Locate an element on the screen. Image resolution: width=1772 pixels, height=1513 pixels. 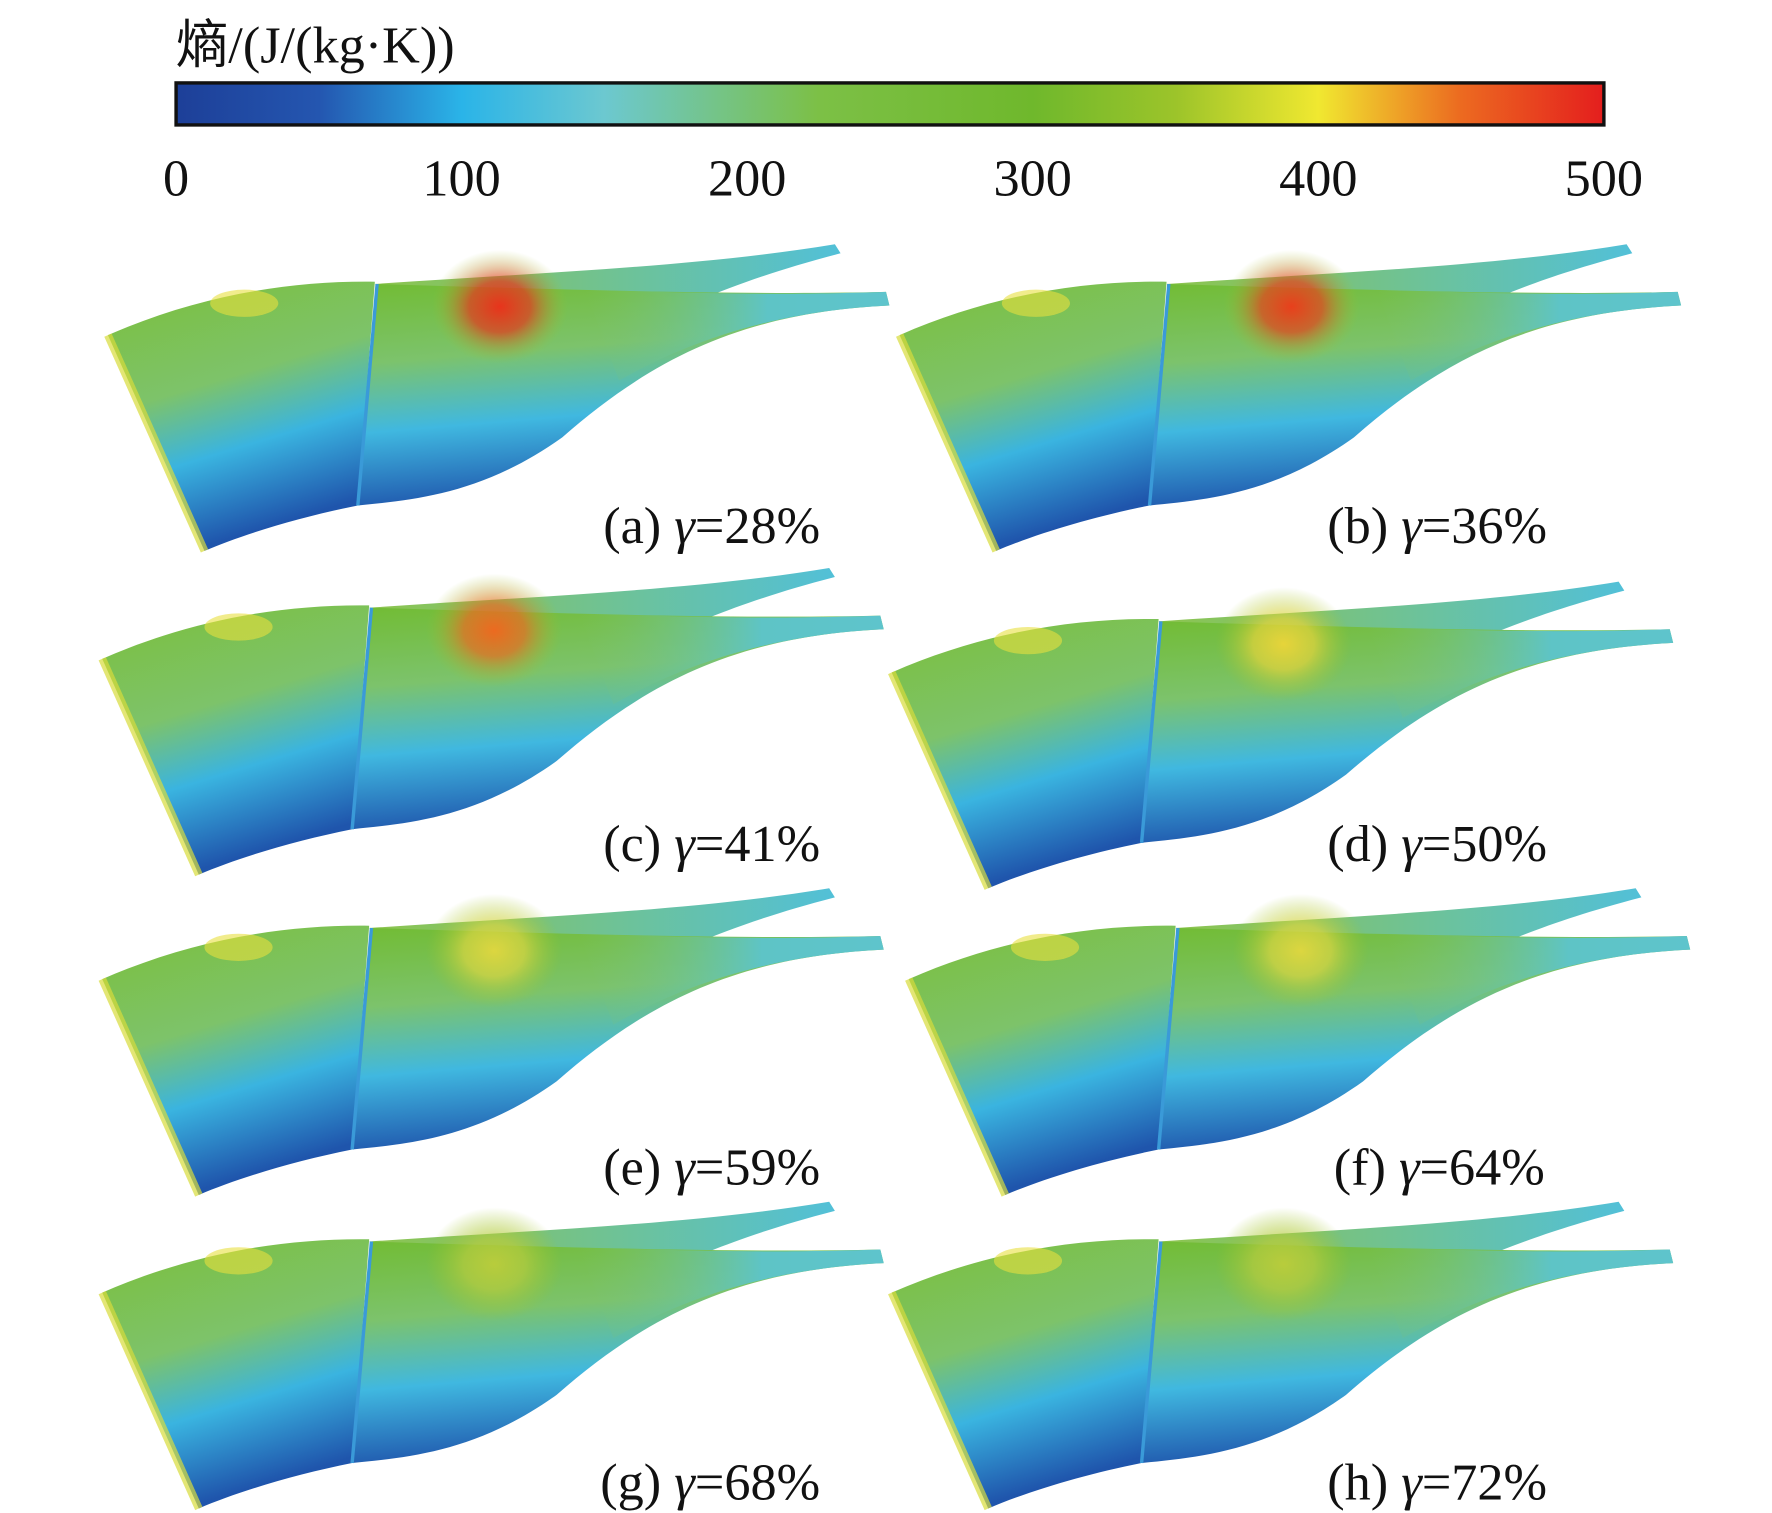
tick-label: 200 is located at coordinates (747, 178).